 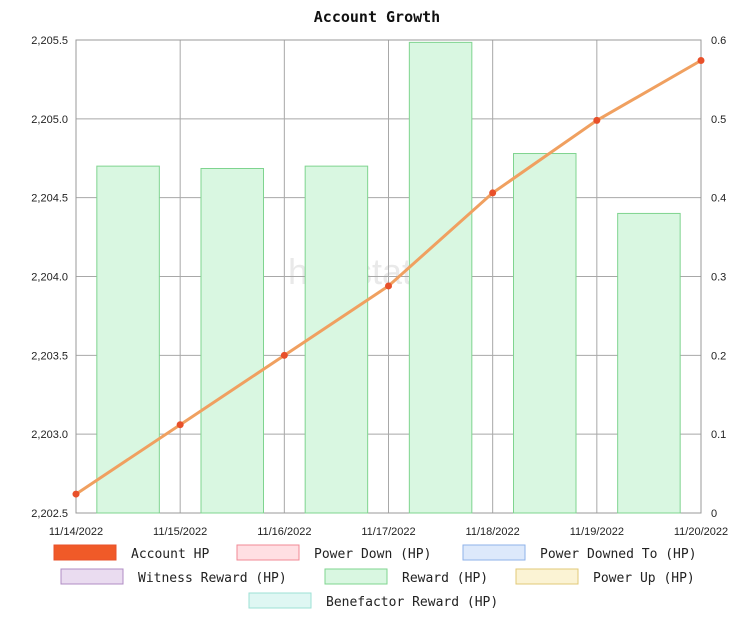 I want to click on left-axis-tick-label: 2,203.0, so click(x=49, y=435).